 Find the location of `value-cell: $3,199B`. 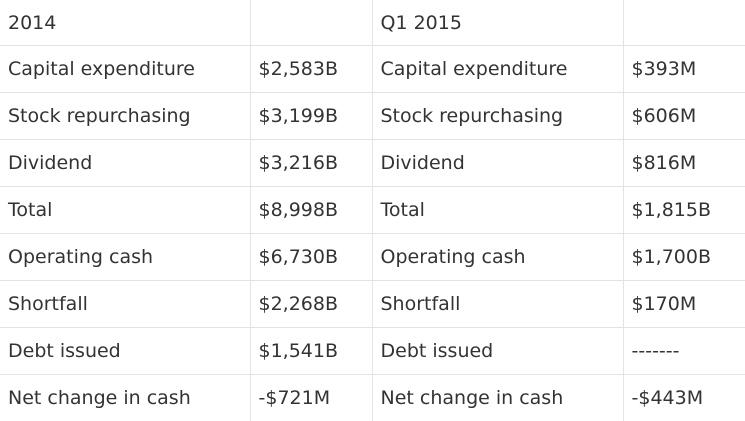

value-cell: $3,199B is located at coordinates (311, 116).